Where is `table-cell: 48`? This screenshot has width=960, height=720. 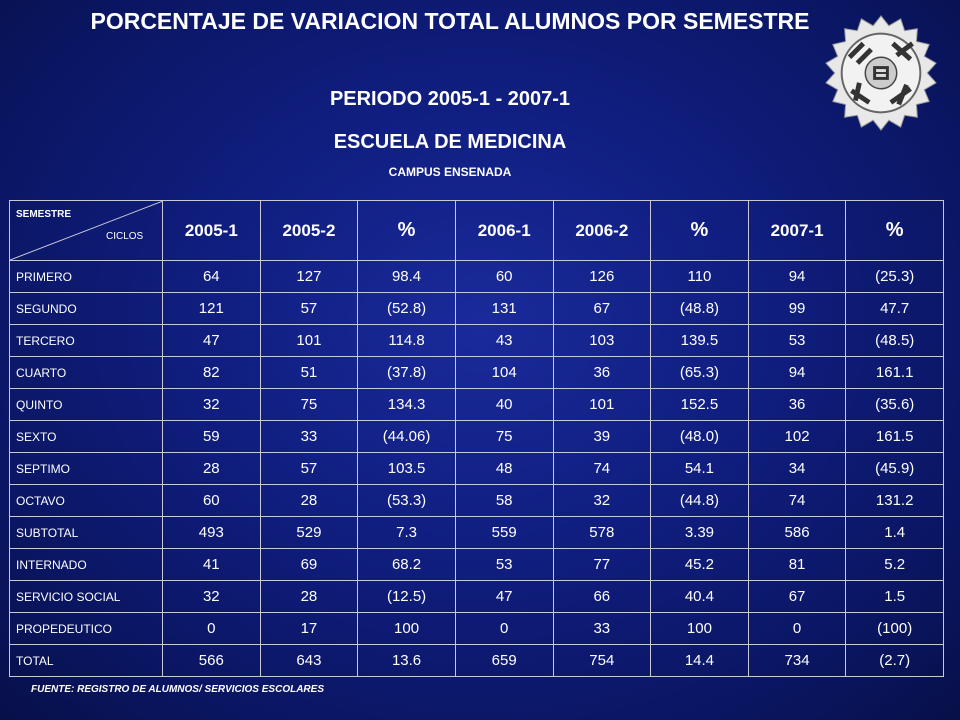 table-cell: 48 is located at coordinates (504, 468).